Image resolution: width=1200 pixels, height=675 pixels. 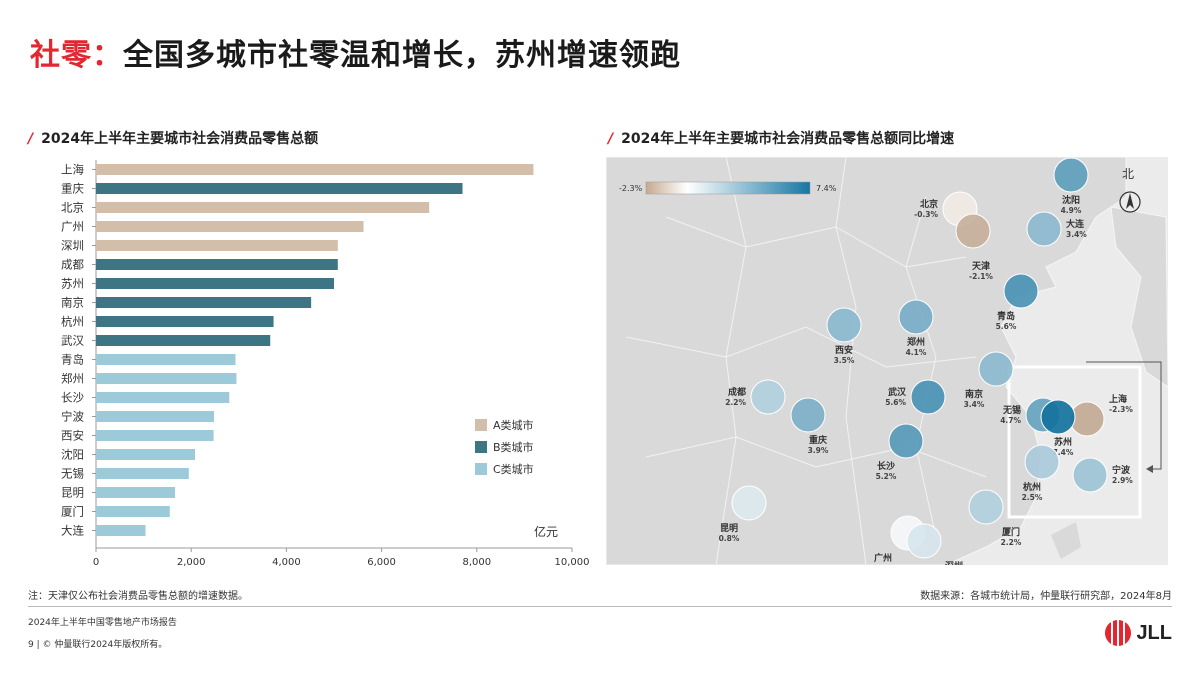 I want to click on x-tick-label: 8,000, so click(x=476, y=562).